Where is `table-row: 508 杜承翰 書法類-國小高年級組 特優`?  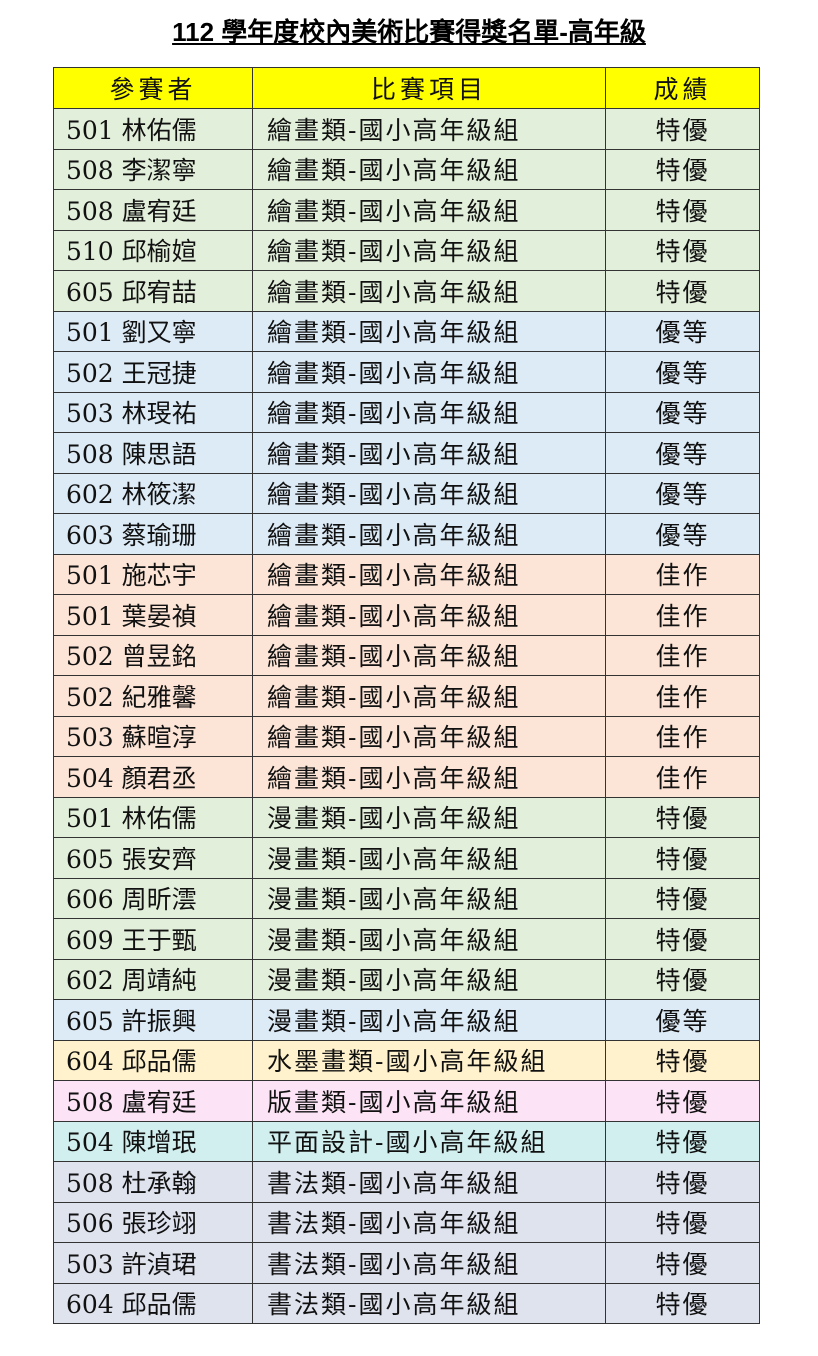 table-row: 508 杜承翰 書法類-國小高年級組 特優 is located at coordinates (406, 1182).